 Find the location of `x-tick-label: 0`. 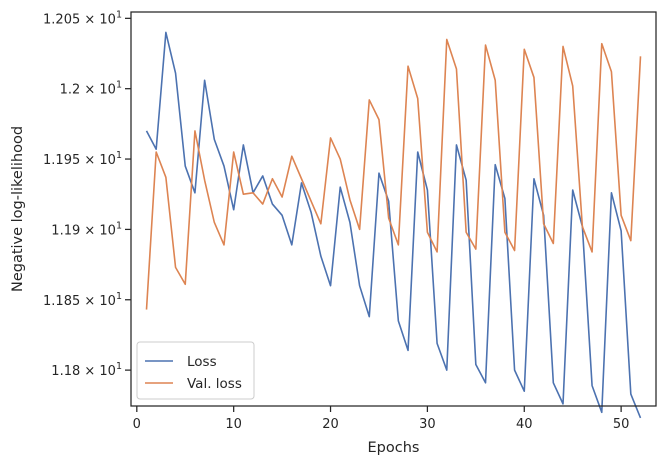

x-tick-label: 0 is located at coordinates (137, 424).